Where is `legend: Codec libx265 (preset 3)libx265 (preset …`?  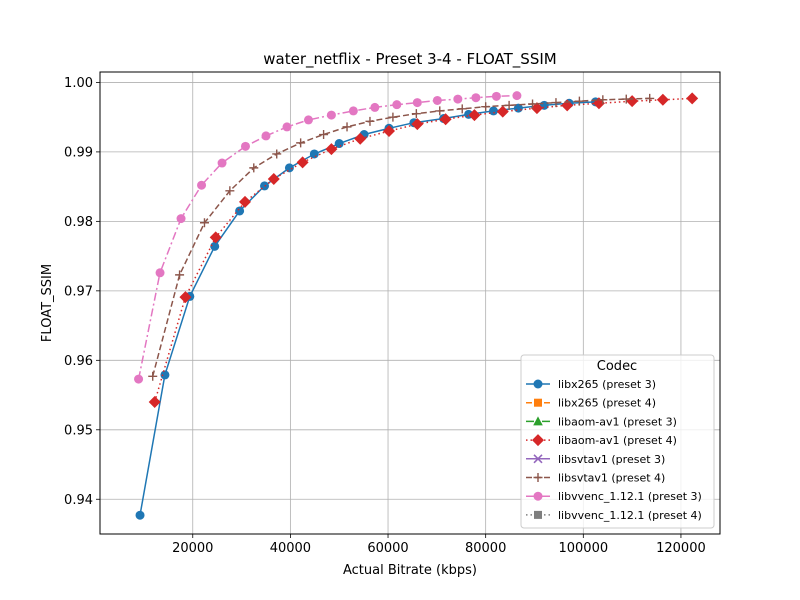
legend: Codec libx265 (preset 3)libx265 (preset … is located at coordinates (617, 441).